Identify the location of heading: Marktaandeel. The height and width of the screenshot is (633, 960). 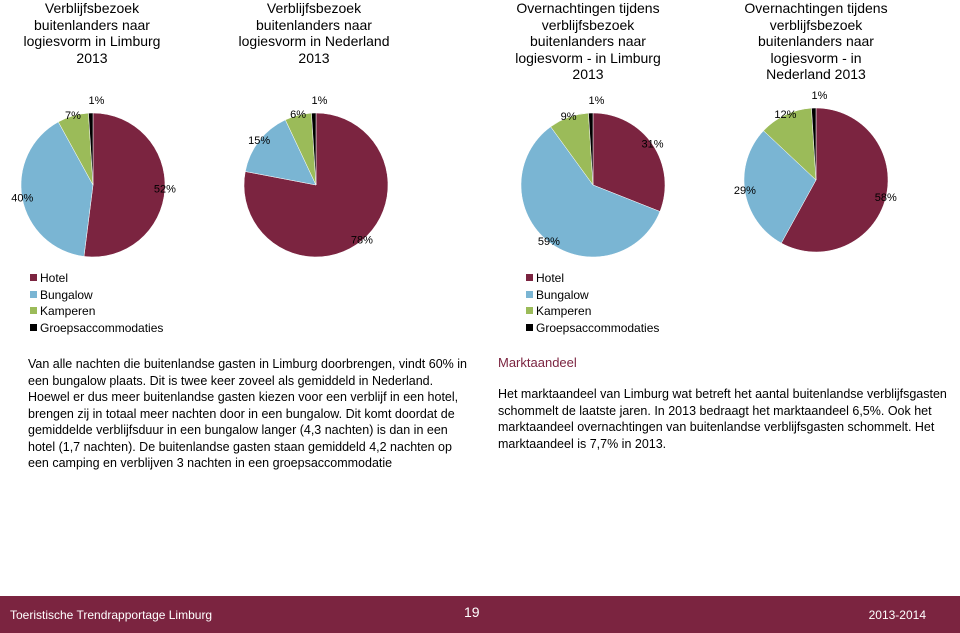
(537, 362).